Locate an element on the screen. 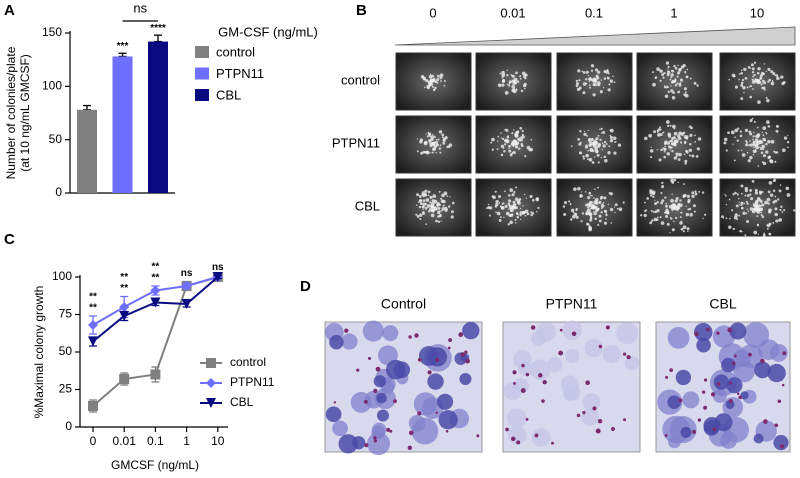  nucleus is located at coordinates (336, 342).